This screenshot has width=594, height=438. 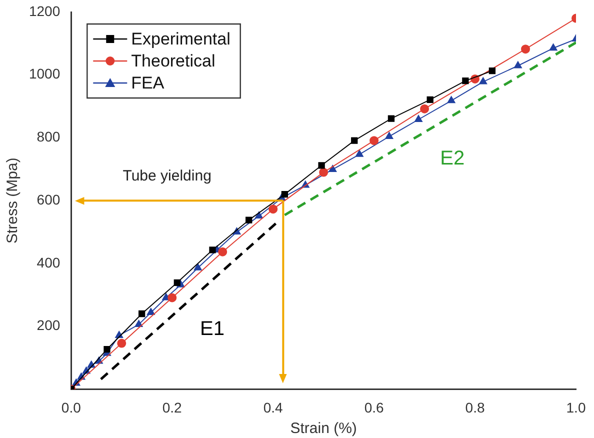 What do you see at coordinates (148, 83) in the screenshot?
I see `legend-label: FEA` at bounding box center [148, 83].